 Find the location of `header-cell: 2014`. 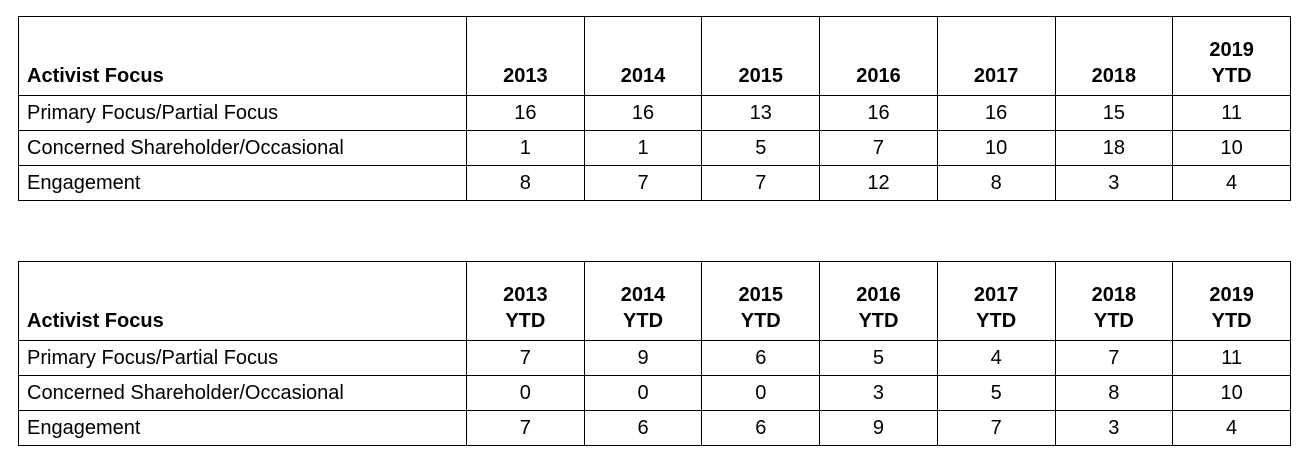

header-cell: 2014 is located at coordinates (643, 56).